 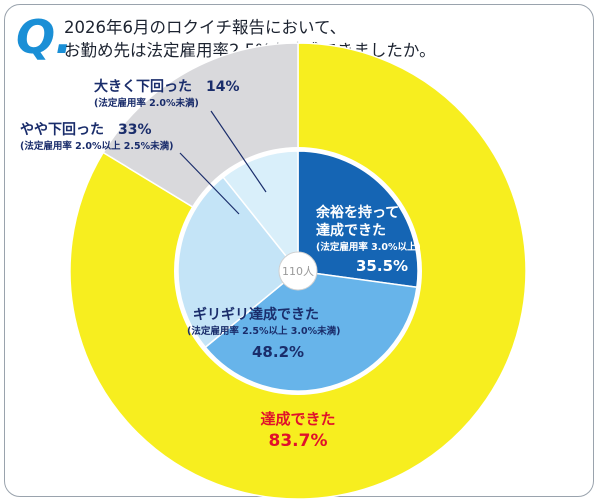 What do you see at coordinates (368, 247) in the screenshot?
I see `label-dark-note: (法定雇用率 3.0%以上)` at bounding box center [368, 247].